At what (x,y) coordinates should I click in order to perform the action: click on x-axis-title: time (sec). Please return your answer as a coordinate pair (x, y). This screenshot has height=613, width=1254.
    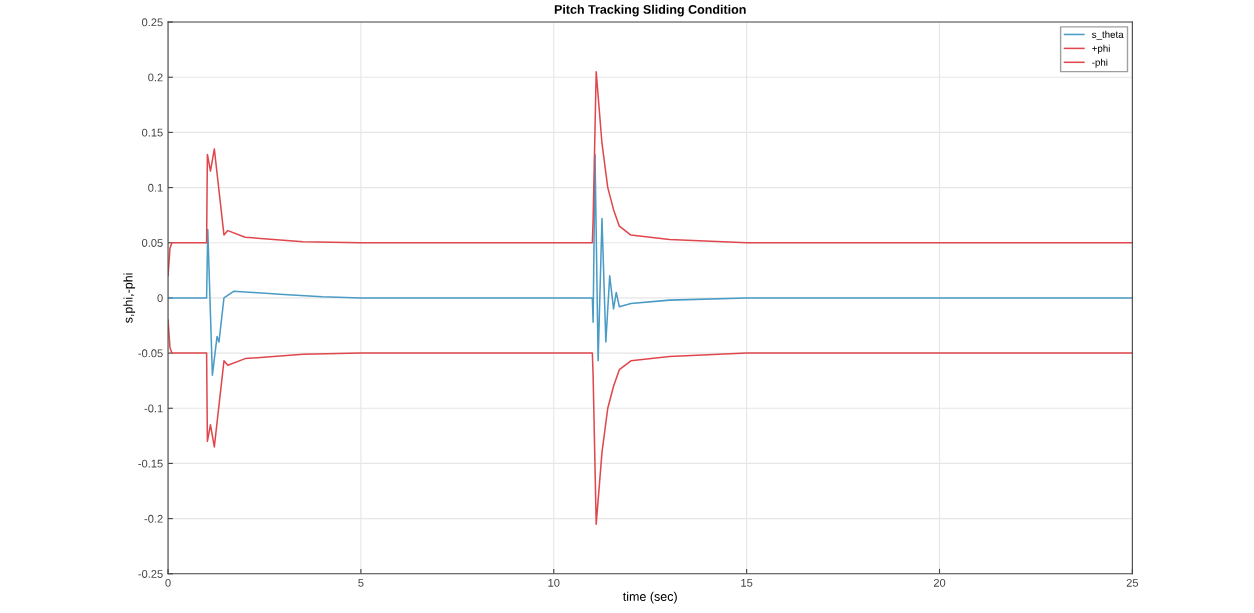
    Looking at the image, I should click on (649, 597).